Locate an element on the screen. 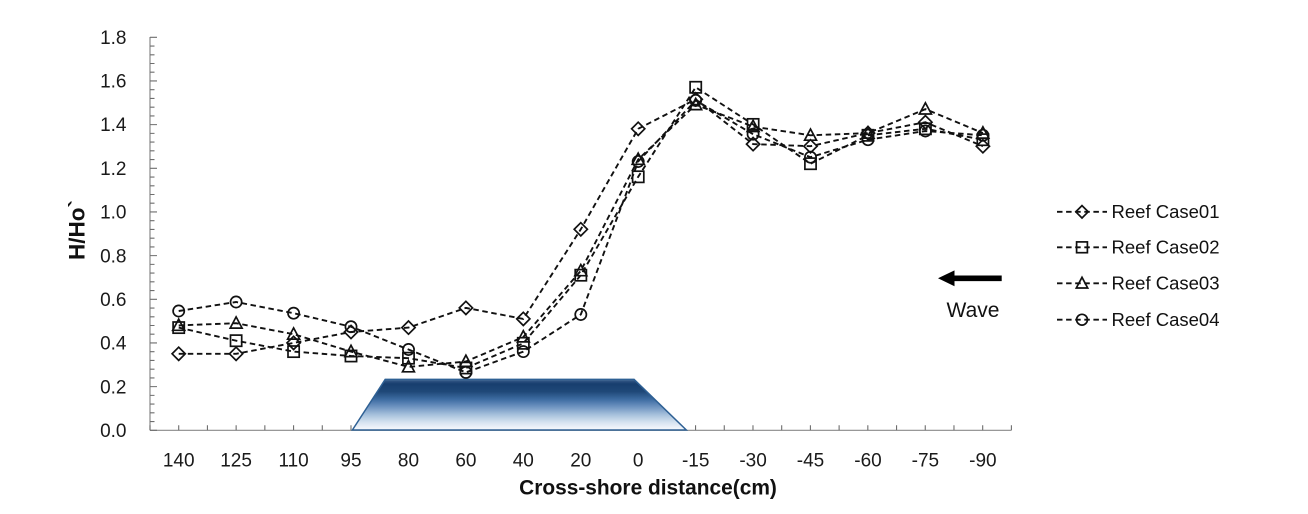  svg-text: -45 is located at coordinates (810, 461).